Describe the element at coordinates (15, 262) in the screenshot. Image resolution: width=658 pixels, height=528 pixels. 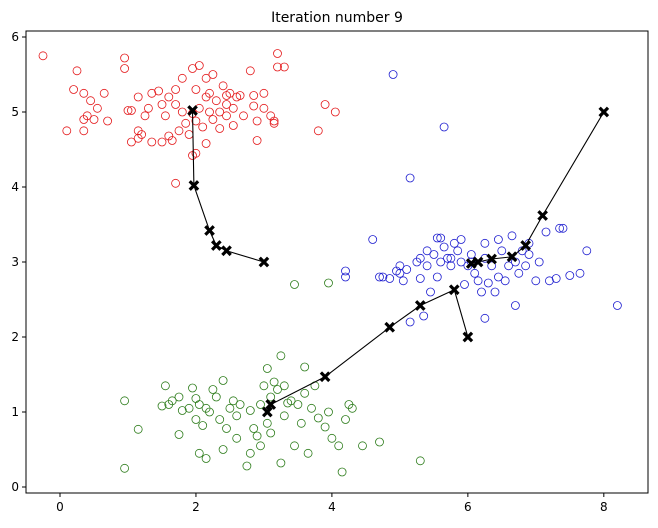
I see `y-tick-label: 3` at that location.